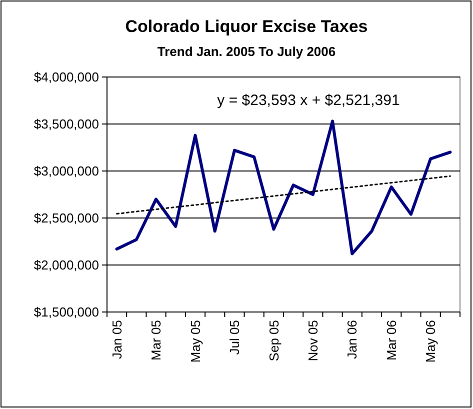 This screenshot has width=473, height=409. Describe the element at coordinates (274, 341) in the screenshot. I see `x-tick-label: Sep 05` at that location.